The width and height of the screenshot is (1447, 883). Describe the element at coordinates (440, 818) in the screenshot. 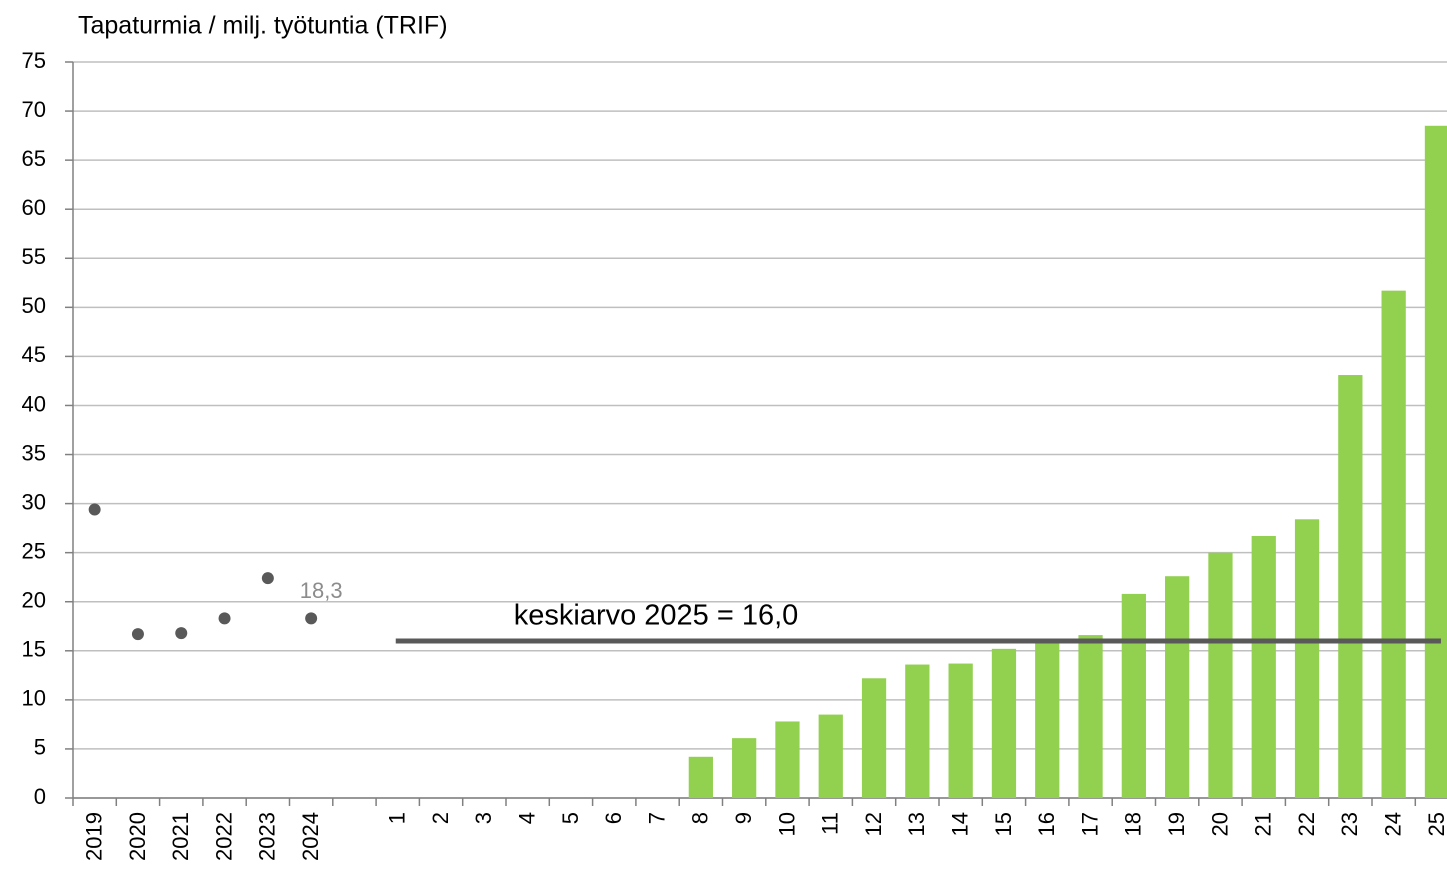

I see `x-tick-label: 2` at that location.